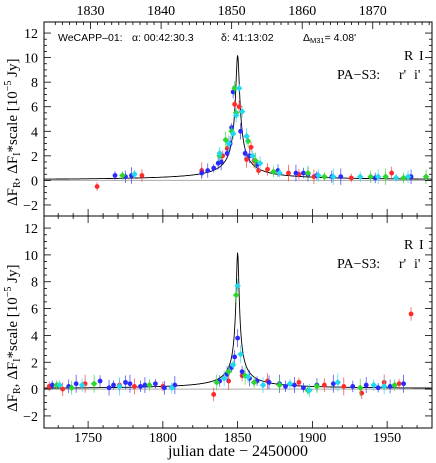 The image size is (436, 463). What do you see at coordinates (380, 255) in the screenshot?
I see `bottom-legend: R I PA−S3: r' i'` at bounding box center [380, 255].